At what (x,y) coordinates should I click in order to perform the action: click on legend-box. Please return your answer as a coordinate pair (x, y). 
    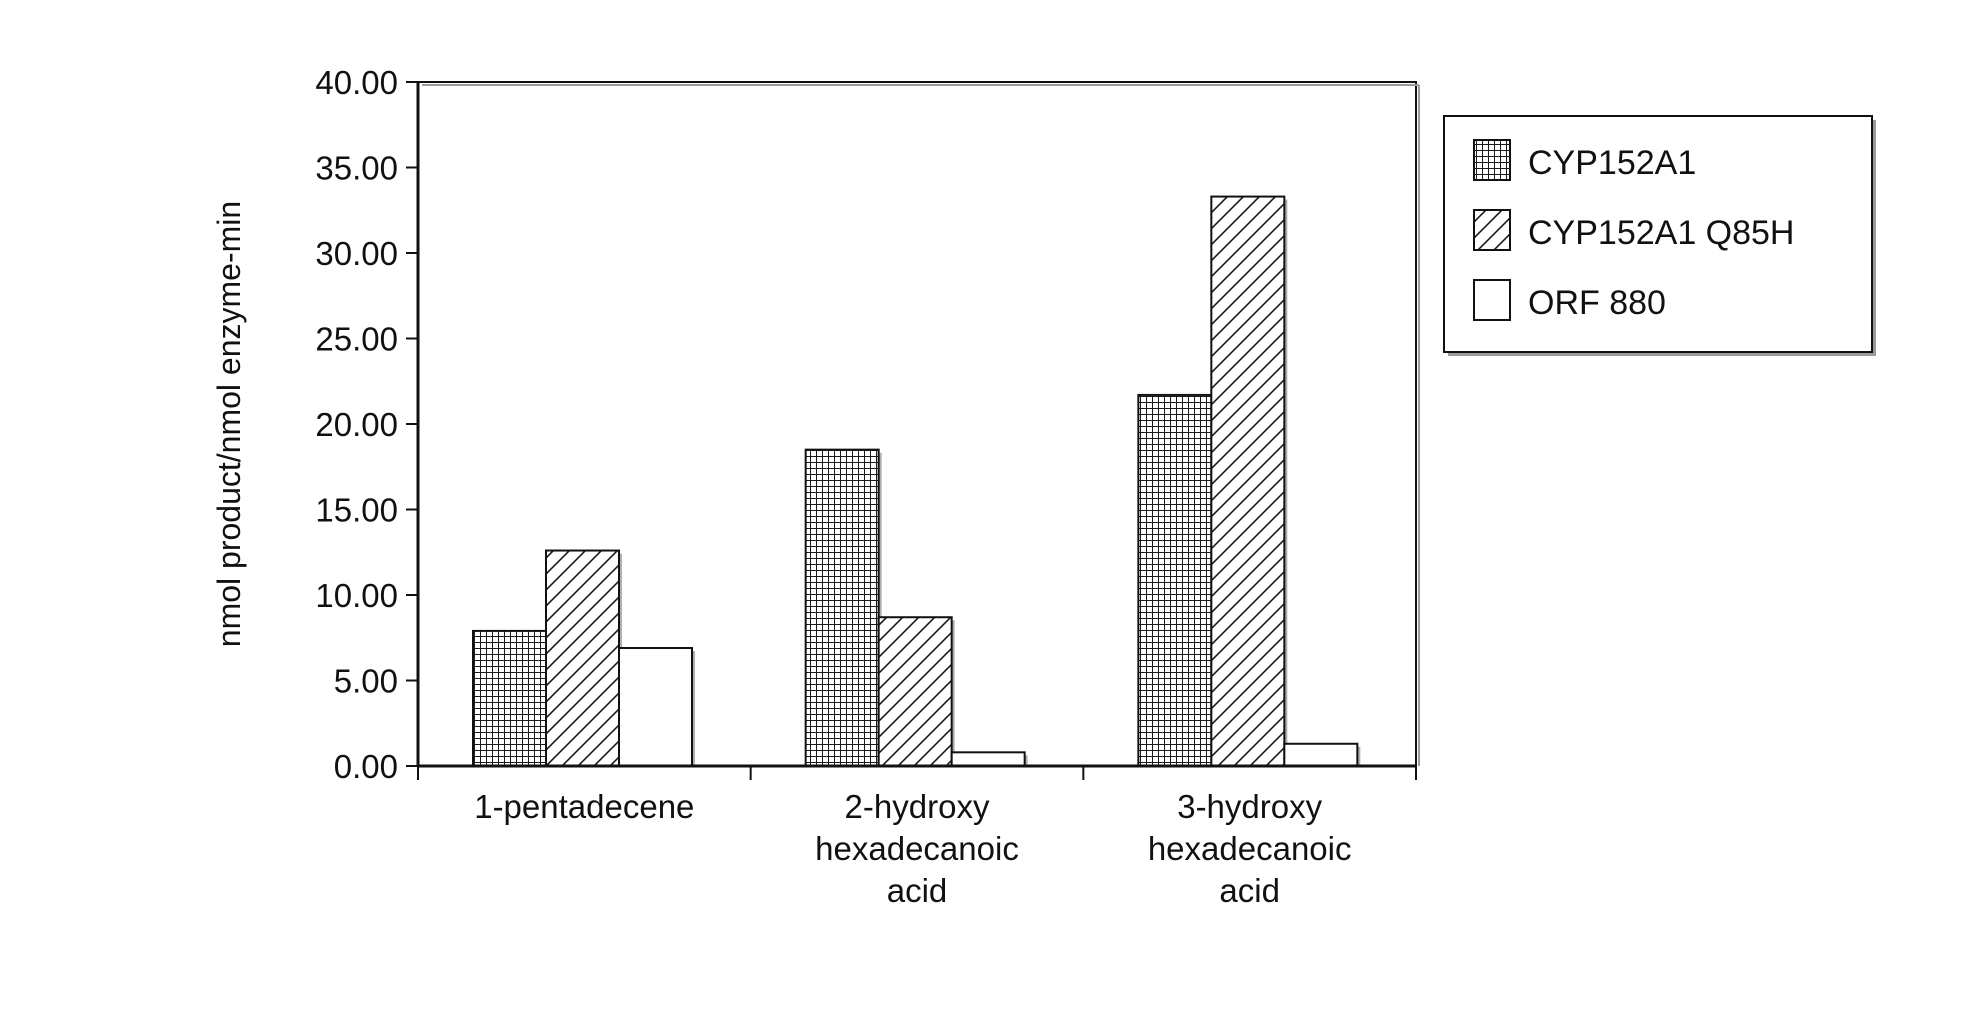
    Looking at the image, I should click on (1658, 234).